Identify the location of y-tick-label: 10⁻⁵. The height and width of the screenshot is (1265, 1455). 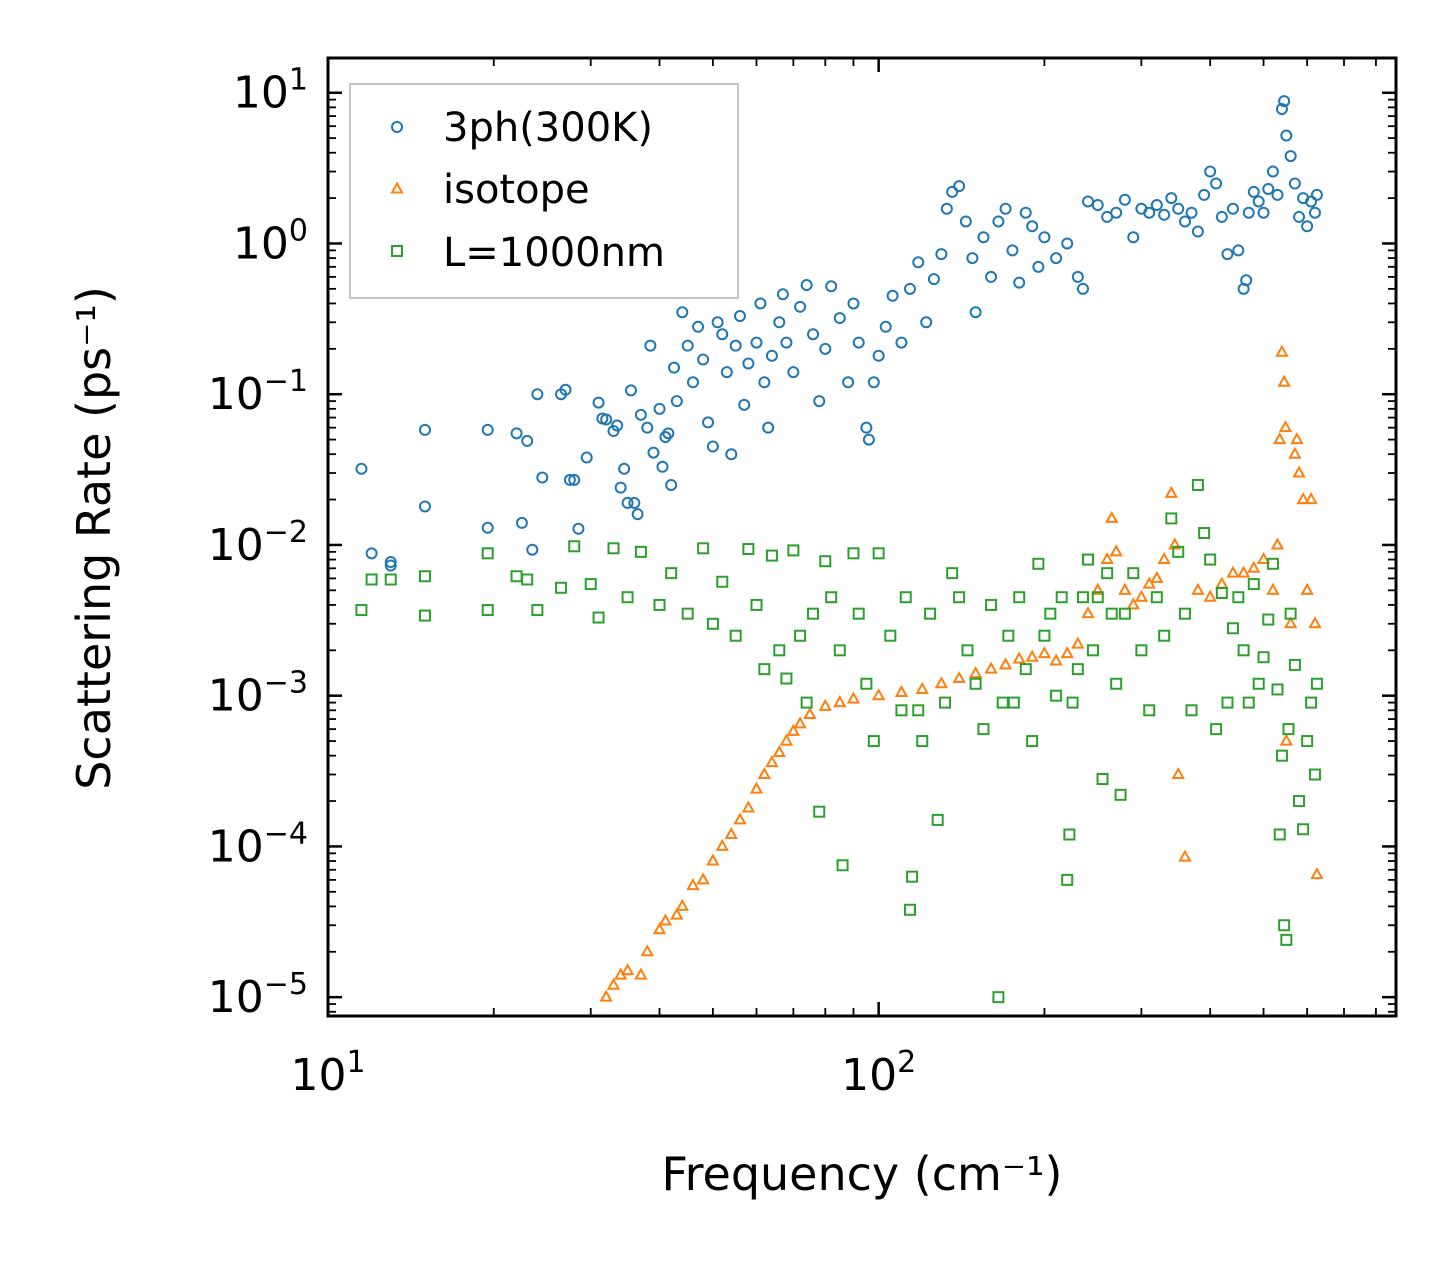
(258, 995).